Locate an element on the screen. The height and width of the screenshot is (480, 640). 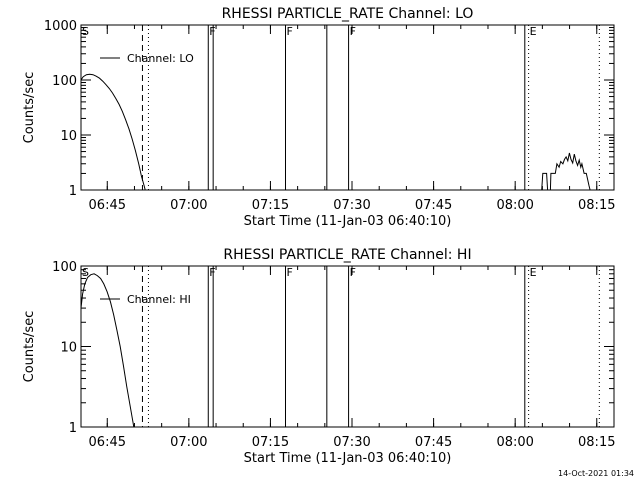
panel1-xtick-label: 06:45 is located at coordinates (107, 205).